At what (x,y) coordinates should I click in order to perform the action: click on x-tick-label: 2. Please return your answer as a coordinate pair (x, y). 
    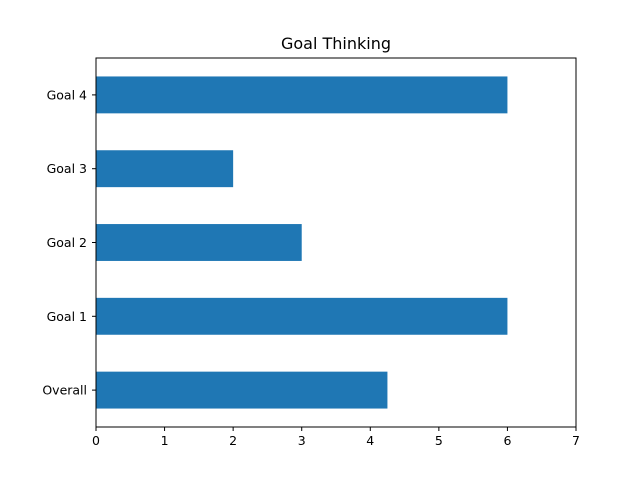
    Looking at the image, I should click on (233, 440).